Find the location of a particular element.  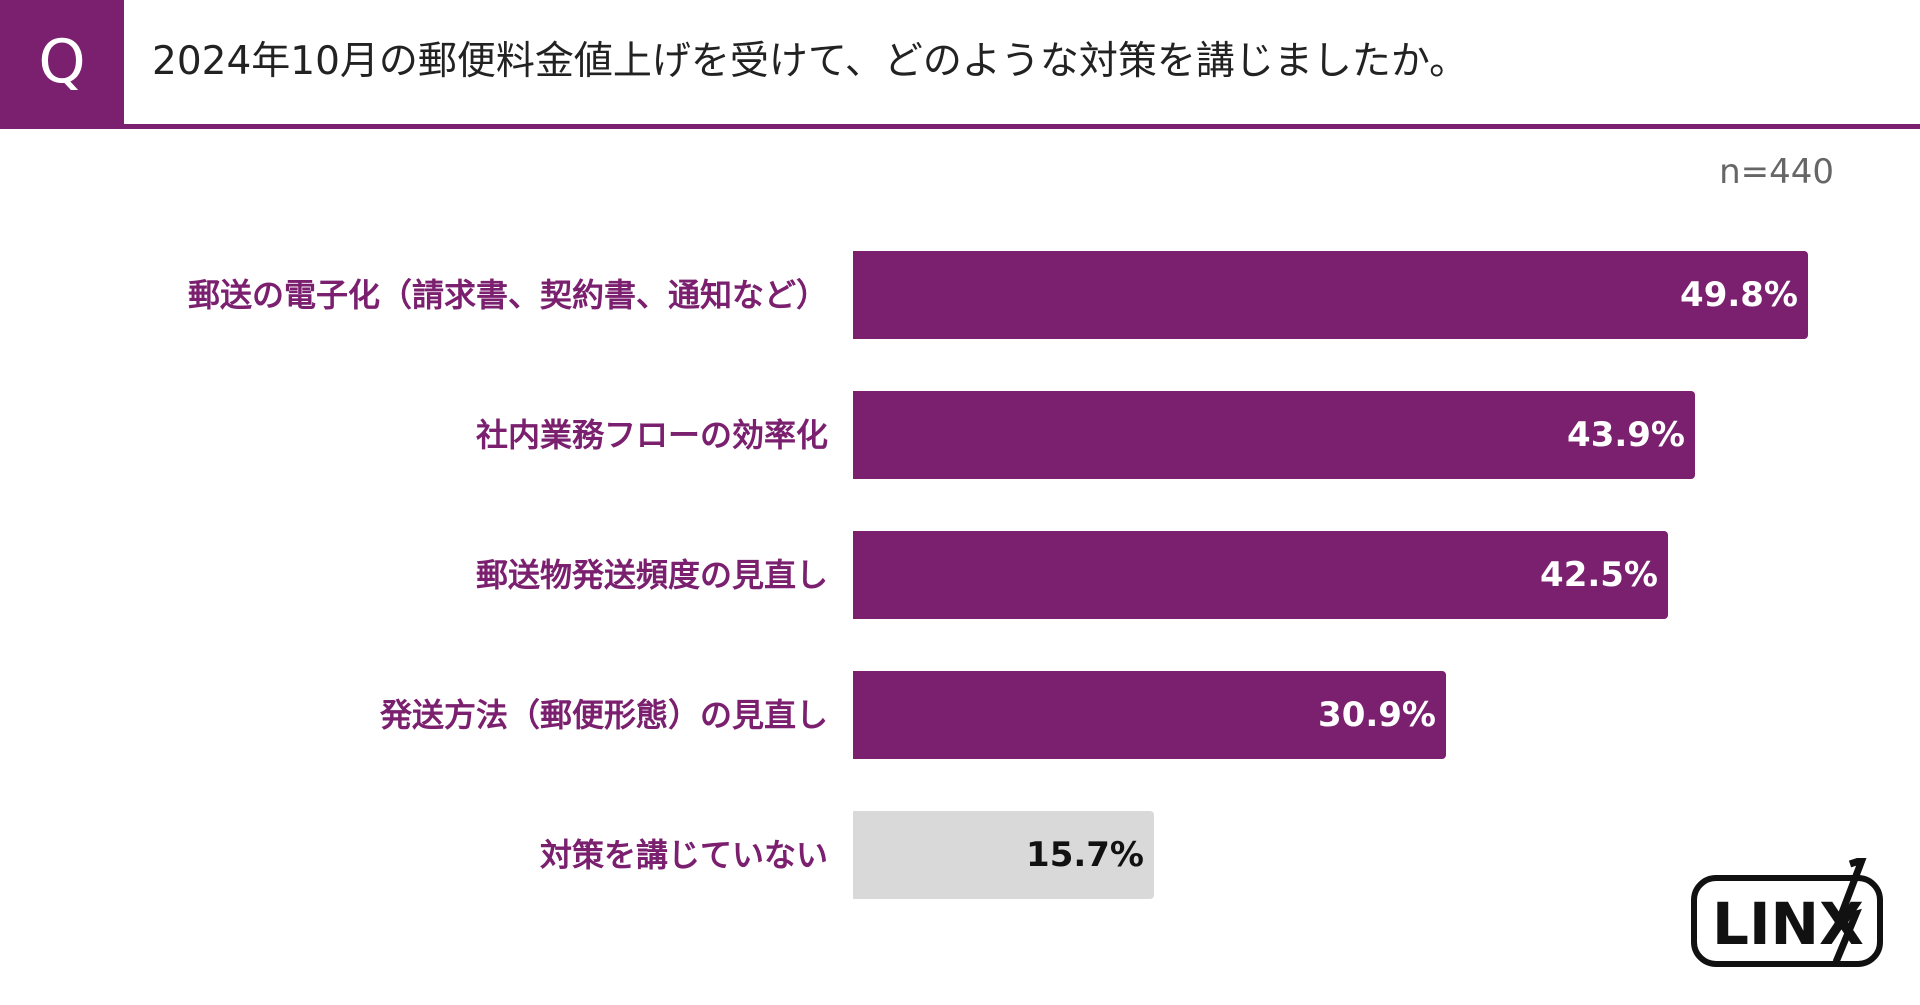

category-label: 社内業務フローの効率化 is located at coordinates (651, 435).